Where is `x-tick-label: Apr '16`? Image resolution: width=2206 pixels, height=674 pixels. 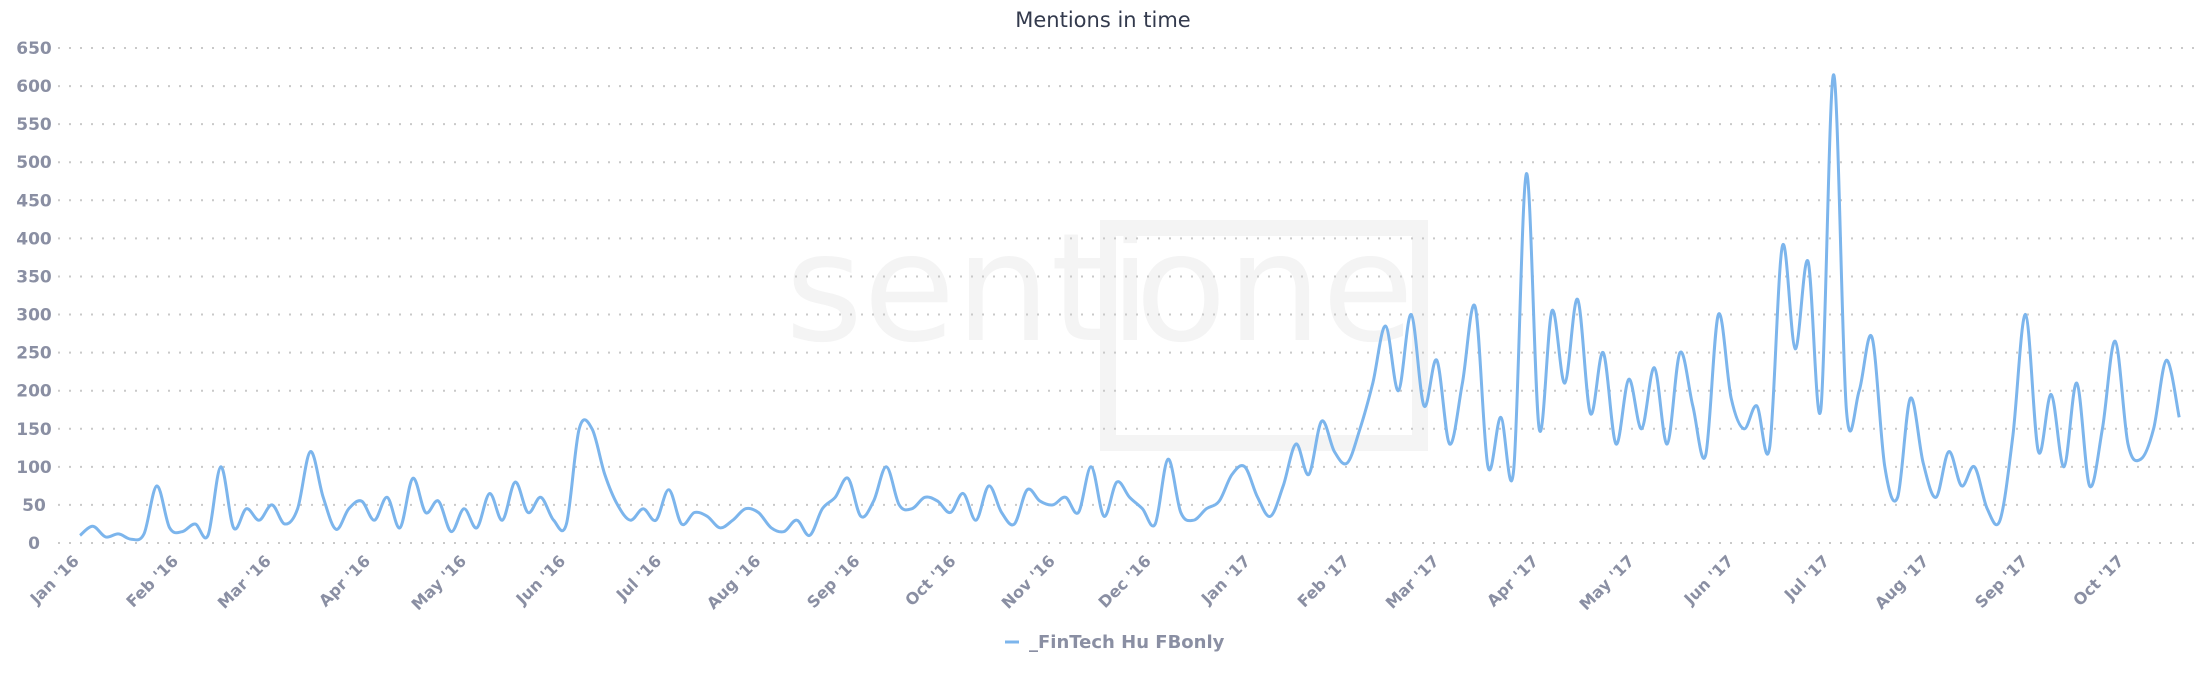 x-tick-label: Apr '16 is located at coordinates (344, 580).